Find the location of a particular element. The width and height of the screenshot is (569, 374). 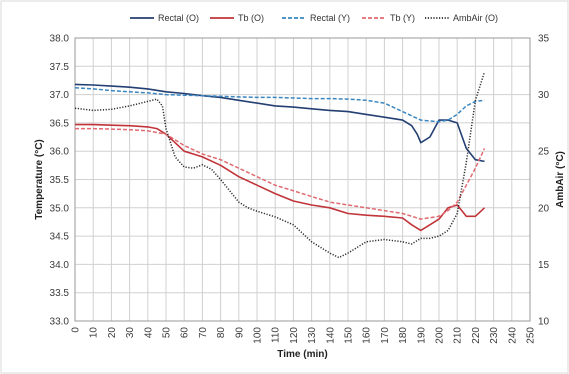

y2-tick-label: 25 is located at coordinates (544, 152).